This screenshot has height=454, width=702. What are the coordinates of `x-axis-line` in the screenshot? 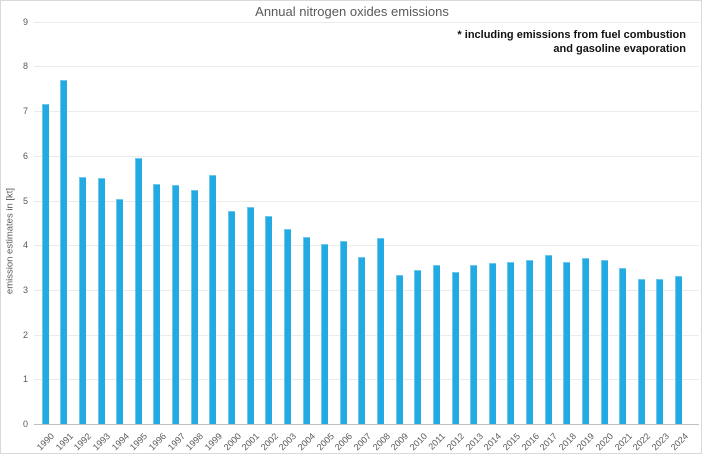 It's located at (366, 424).